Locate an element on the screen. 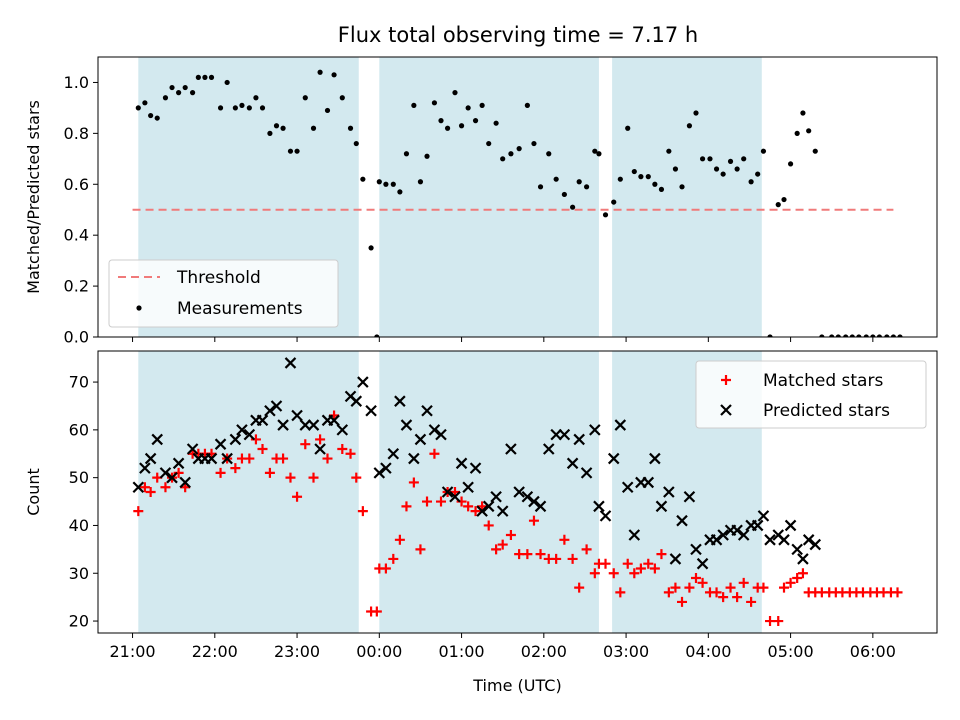 This screenshot has width=960, height=720. legend-measurement-swatch is located at coordinates (139, 308).